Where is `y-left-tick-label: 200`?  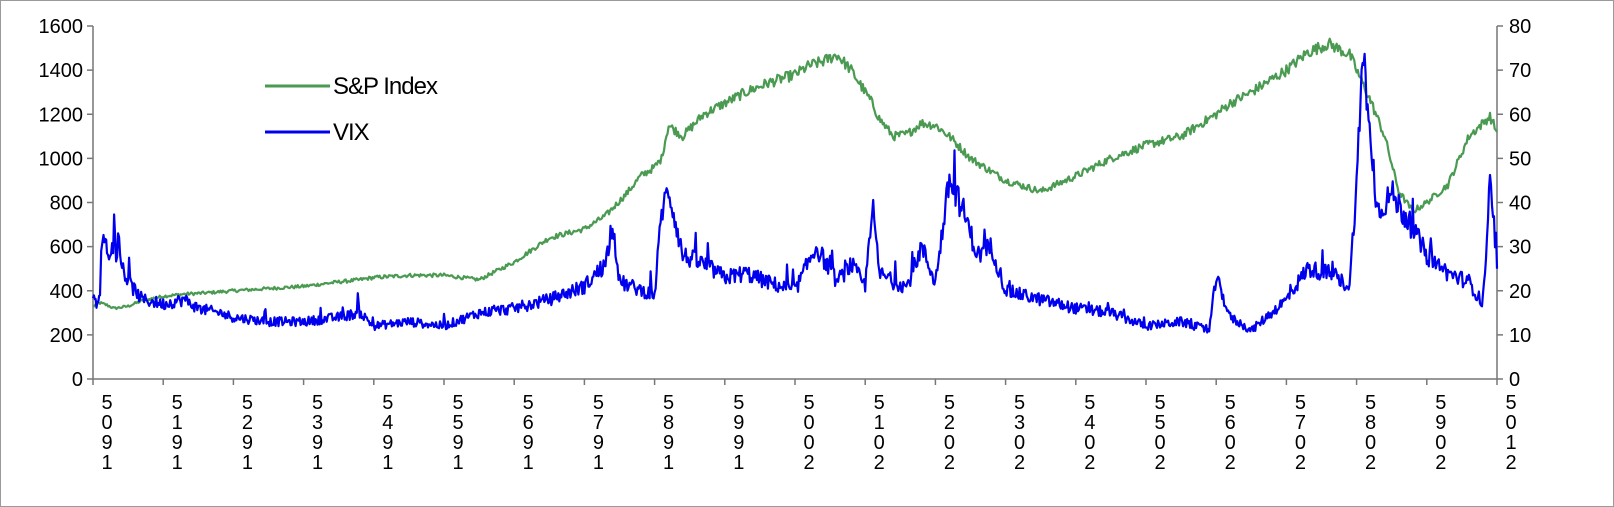
y-left-tick-label: 200 is located at coordinates (66, 336).